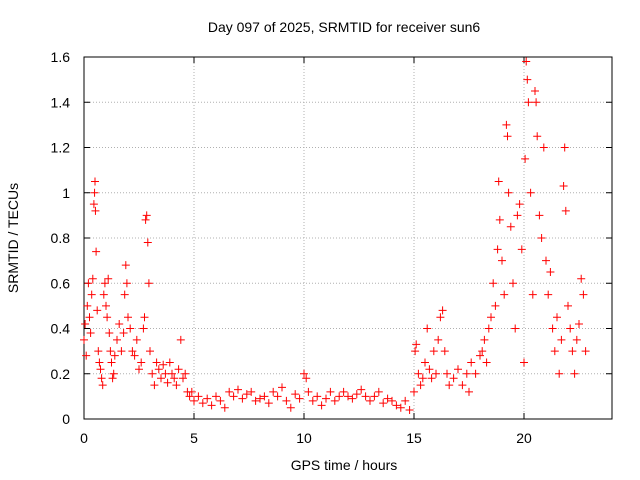  What do you see at coordinates (61, 148) in the screenshot?
I see `y-tick-label: 1.2` at bounding box center [61, 148].